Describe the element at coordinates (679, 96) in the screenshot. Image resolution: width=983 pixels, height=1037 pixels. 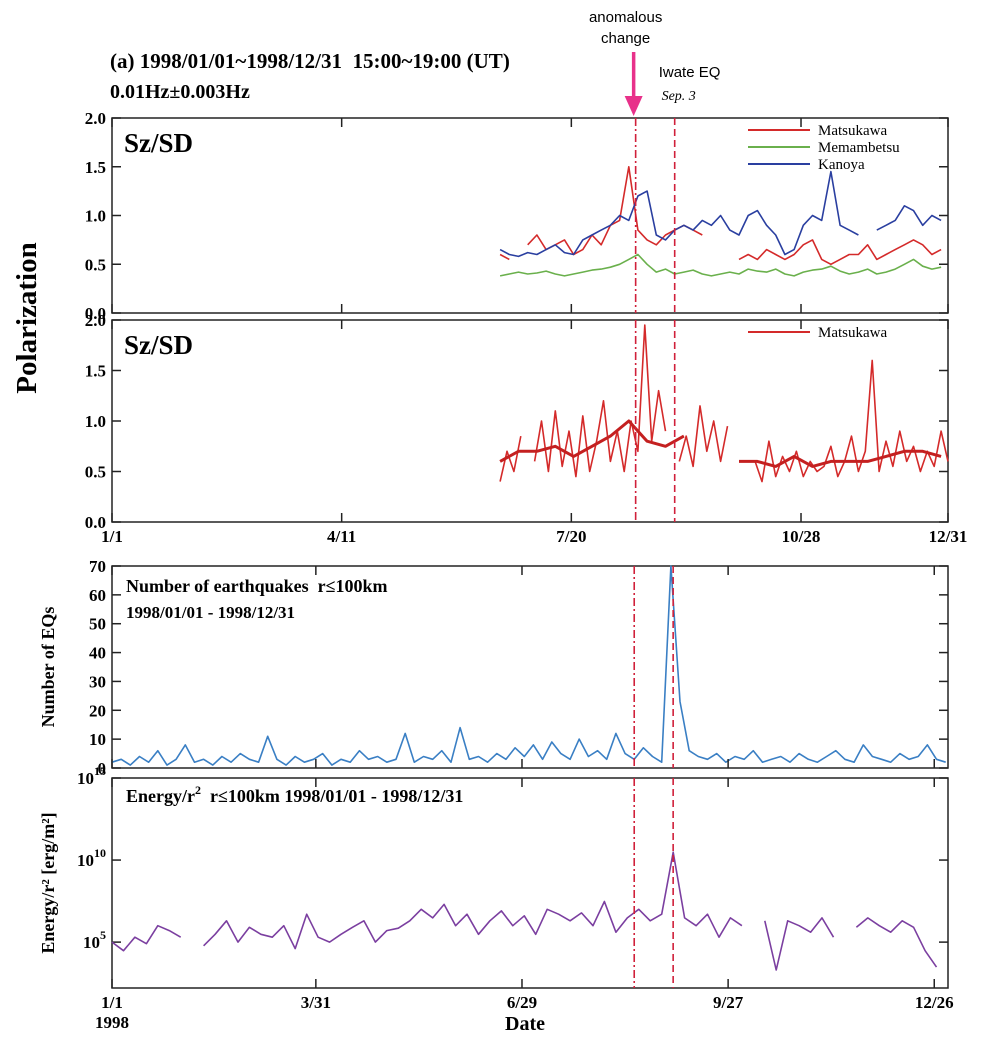
I see `event-date: Sep. 3` at that location.